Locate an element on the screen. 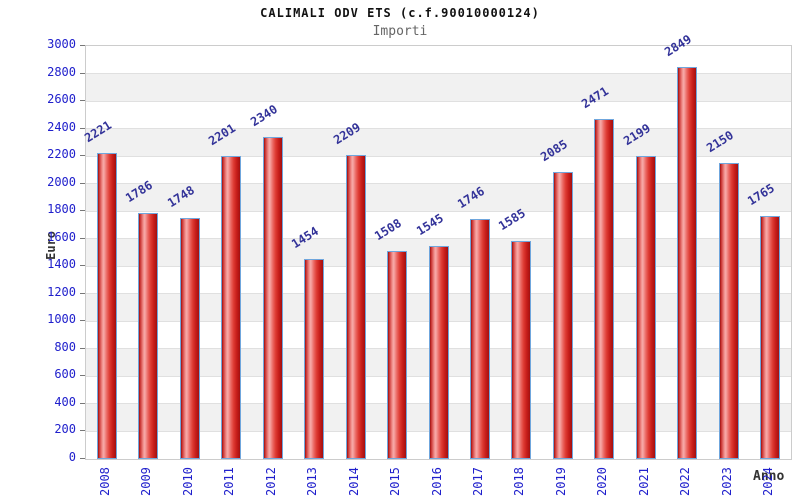 This screenshot has width=800, height=500. x-tick-label: 2013 is located at coordinates (312, 481).